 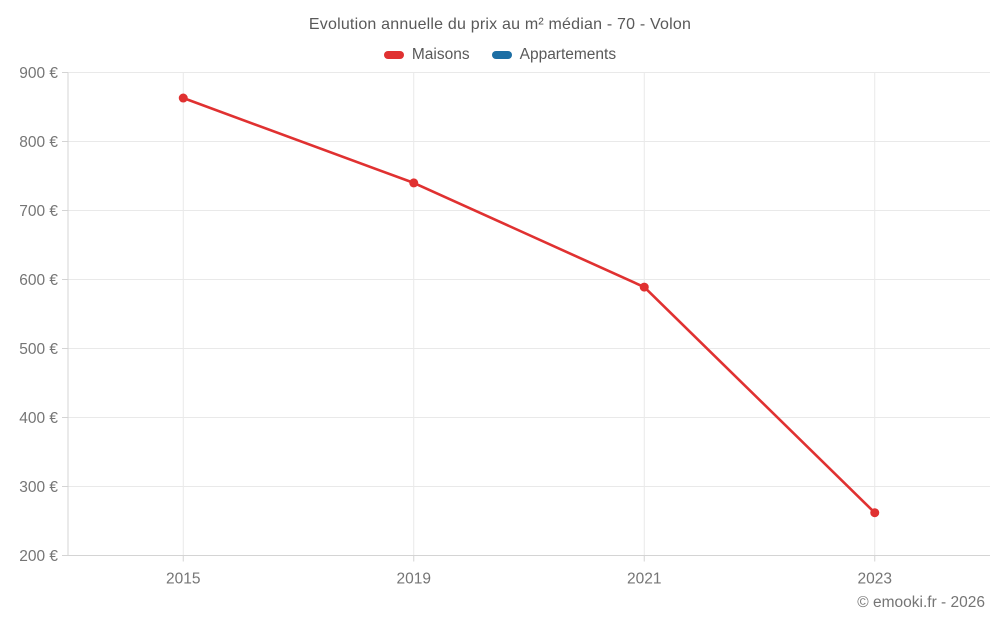 I want to click on y-tick-label: 200 €, so click(x=38, y=556).